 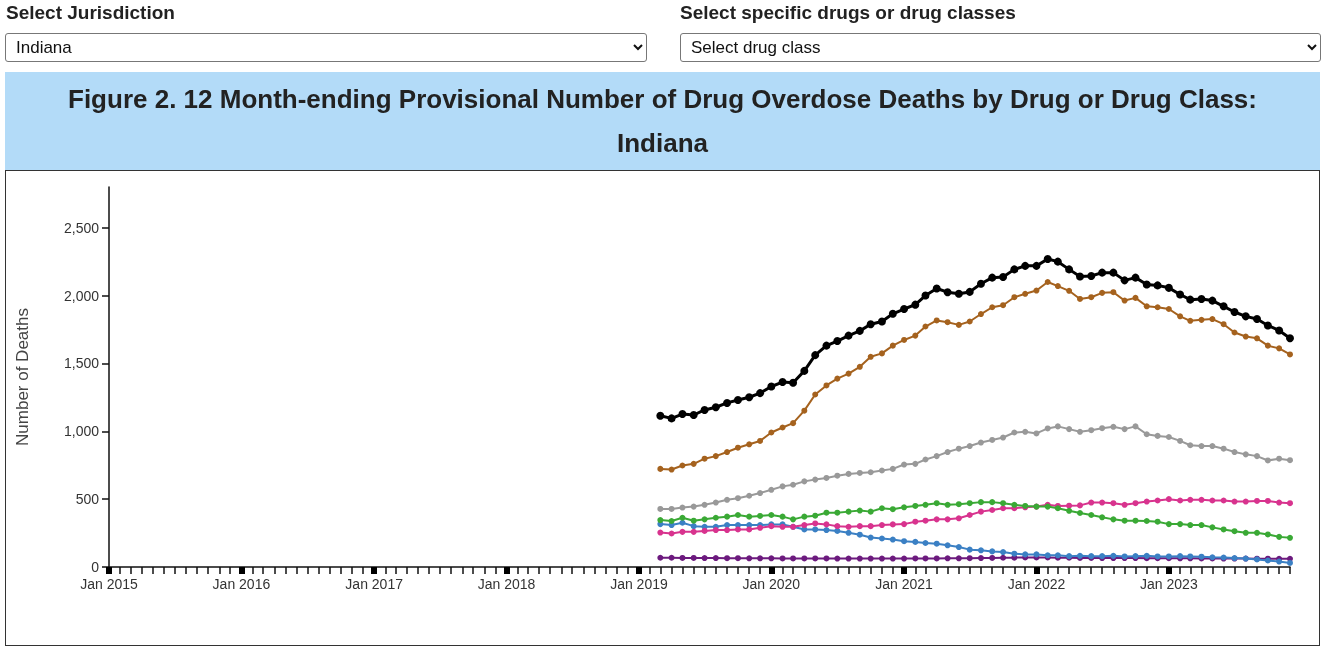 I want to click on y-tick-label: 2,500, so click(x=81, y=227).